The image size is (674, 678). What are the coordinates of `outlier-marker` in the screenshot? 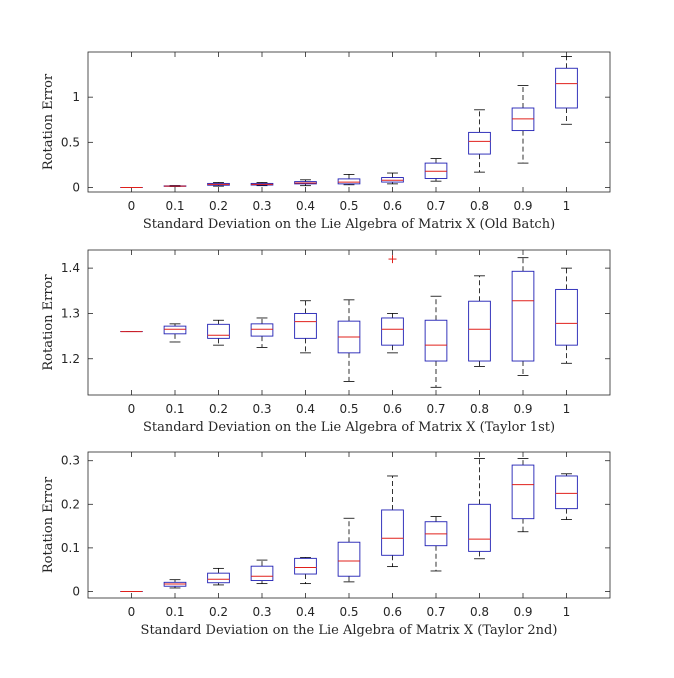 It's located at (392, 259).